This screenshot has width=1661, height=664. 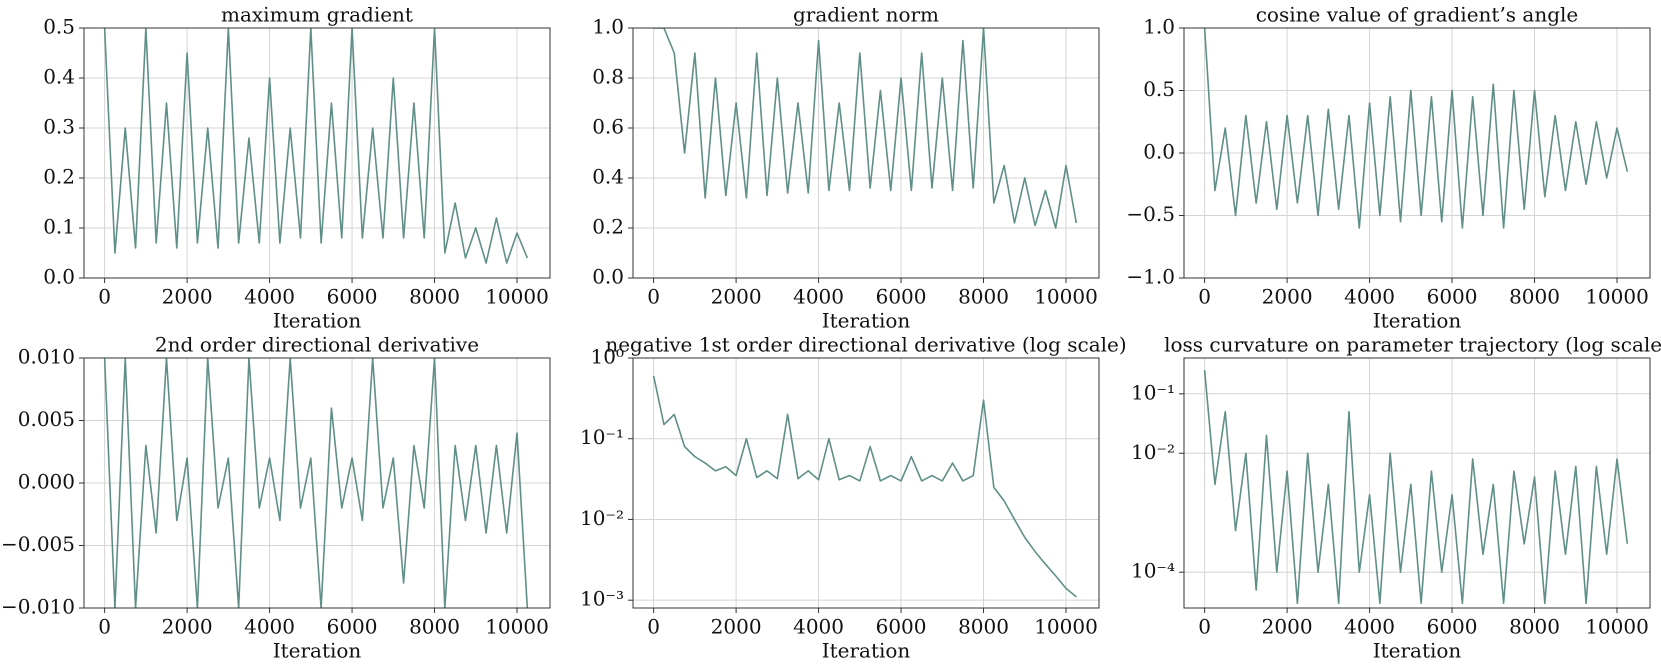 I want to click on y-tick-label: 0.1, so click(x=59, y=227).